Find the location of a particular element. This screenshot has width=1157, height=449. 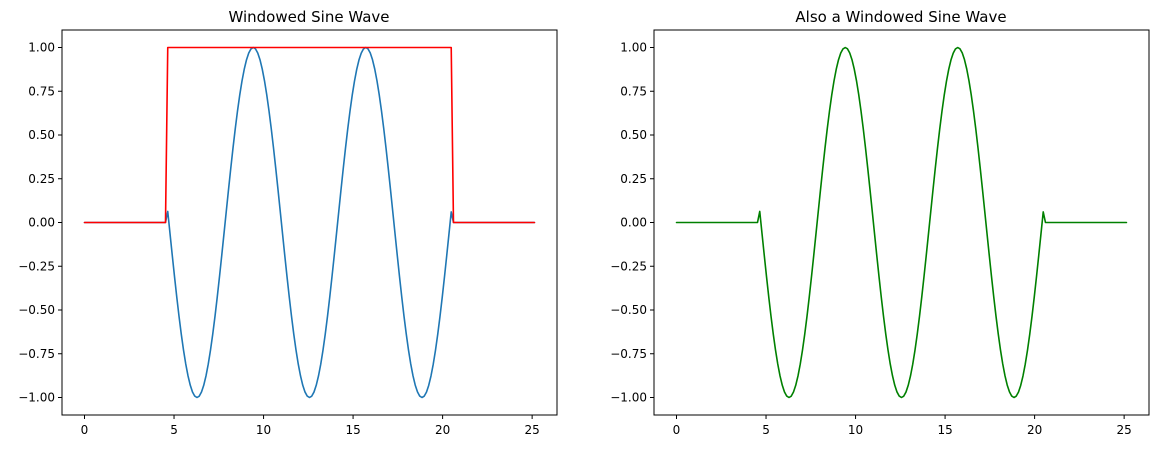

right-y-tick-label: −0.25 is located at coordinates (628, 266).